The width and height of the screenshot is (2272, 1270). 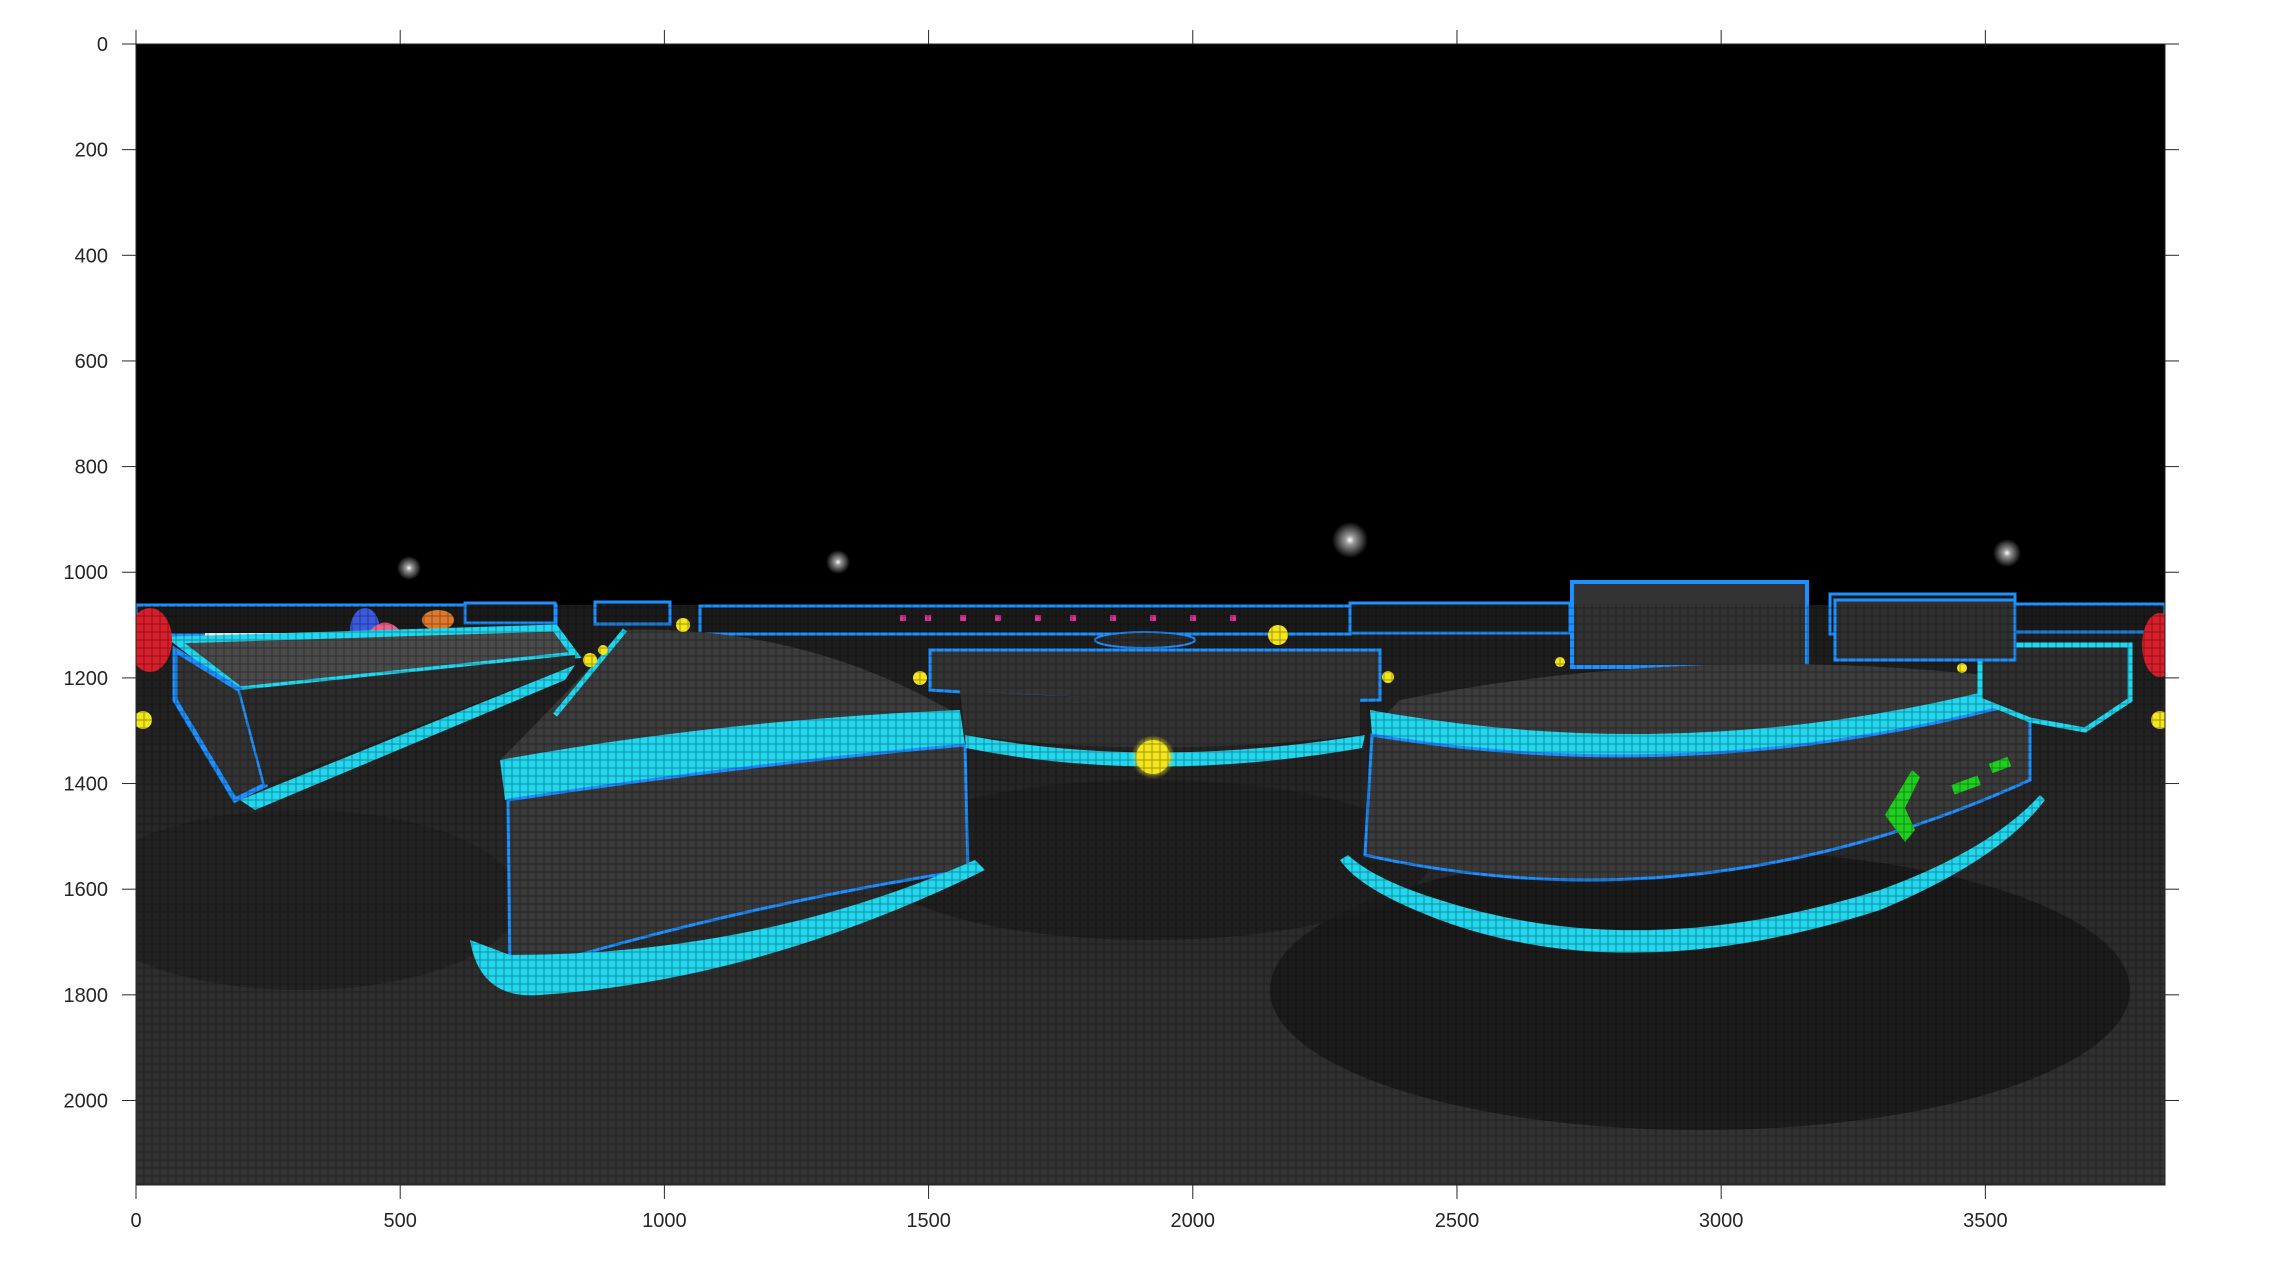 I want to click on y-tick-label: 2000, so click(x=86, y=1101).